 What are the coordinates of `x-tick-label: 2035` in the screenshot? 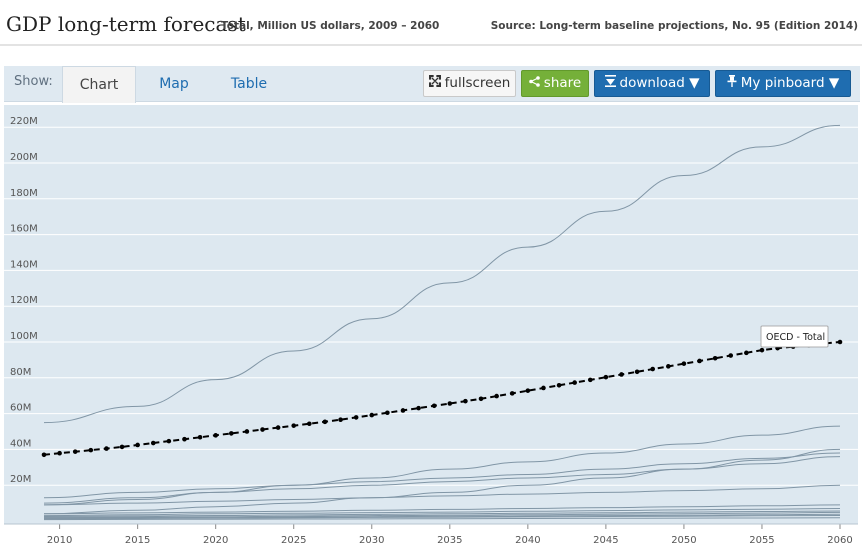 It's located at (449, 540).